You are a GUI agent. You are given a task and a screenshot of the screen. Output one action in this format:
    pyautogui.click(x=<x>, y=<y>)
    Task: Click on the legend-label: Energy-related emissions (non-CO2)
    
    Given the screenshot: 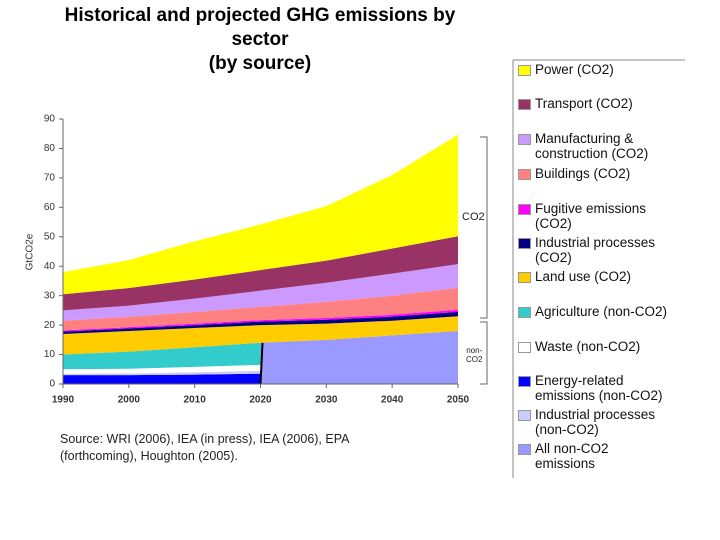 What is the action you would take?
    pyautogui.click(x=599, y=388)
    